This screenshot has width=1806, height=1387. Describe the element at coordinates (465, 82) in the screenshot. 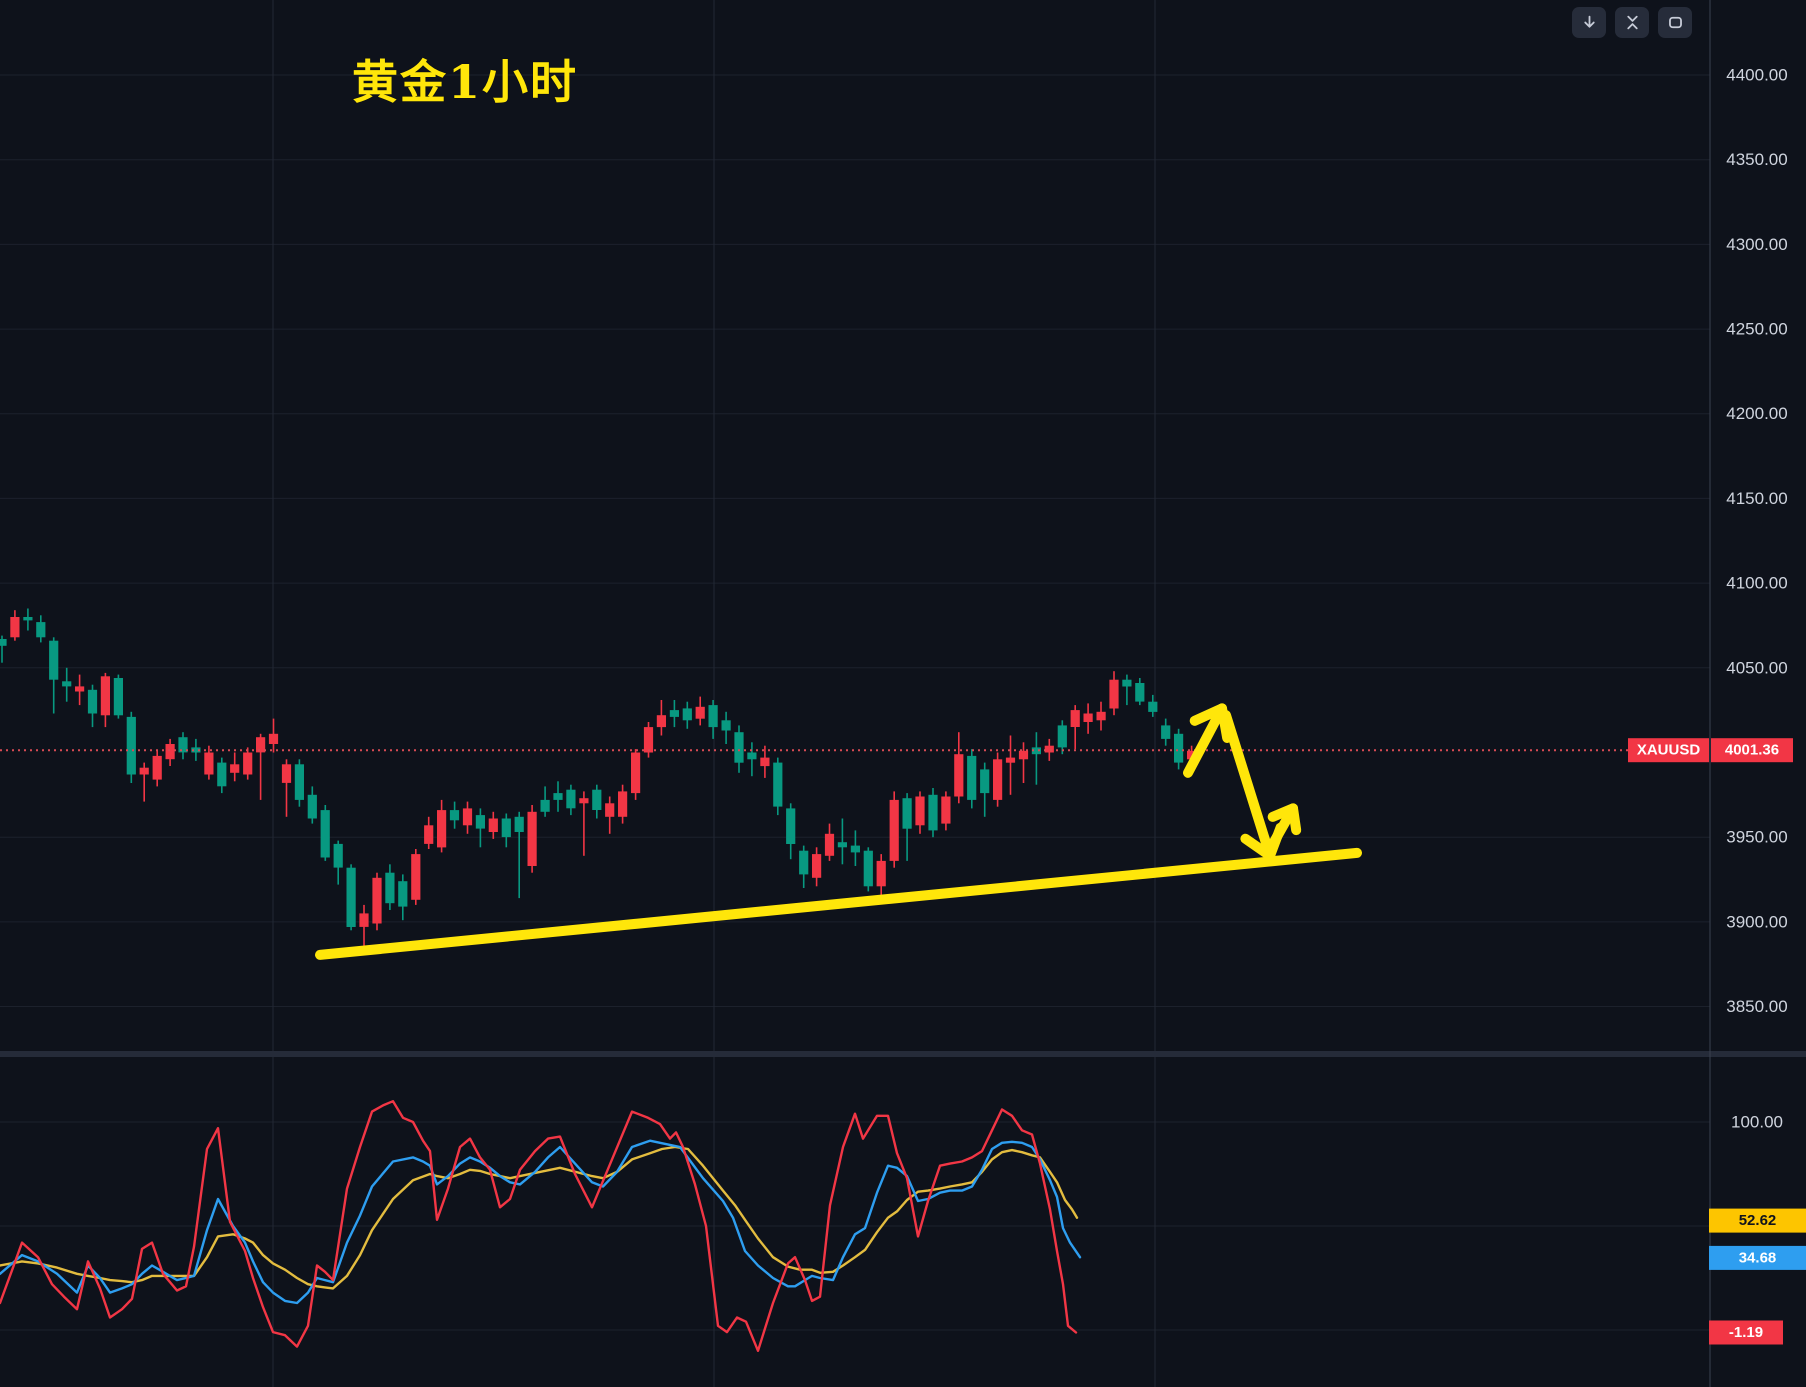

I see `chart-title-annotation: 黄金1小时` at that location.